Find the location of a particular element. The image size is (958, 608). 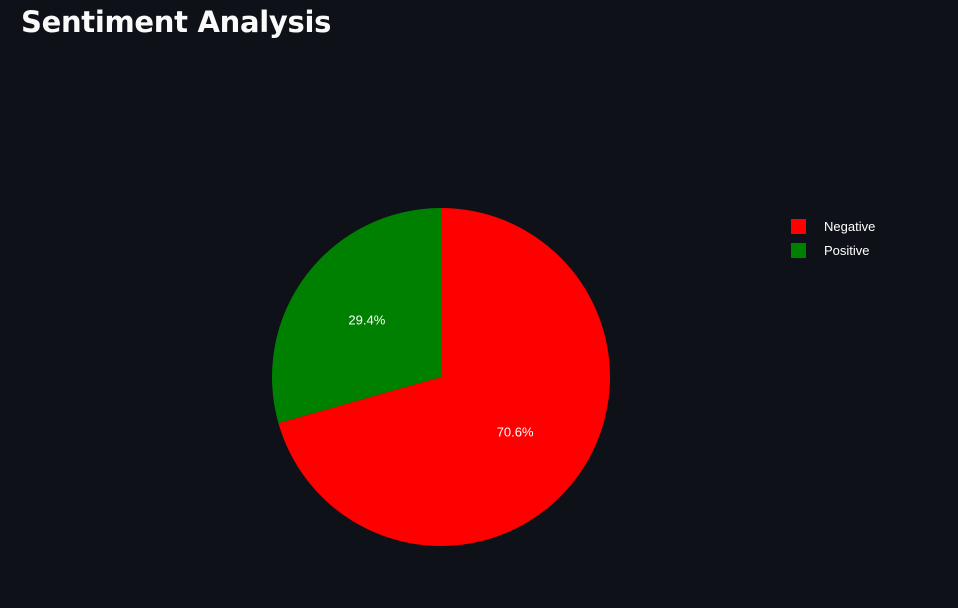

pie-slice-positive is located at coordinates (356, 316).